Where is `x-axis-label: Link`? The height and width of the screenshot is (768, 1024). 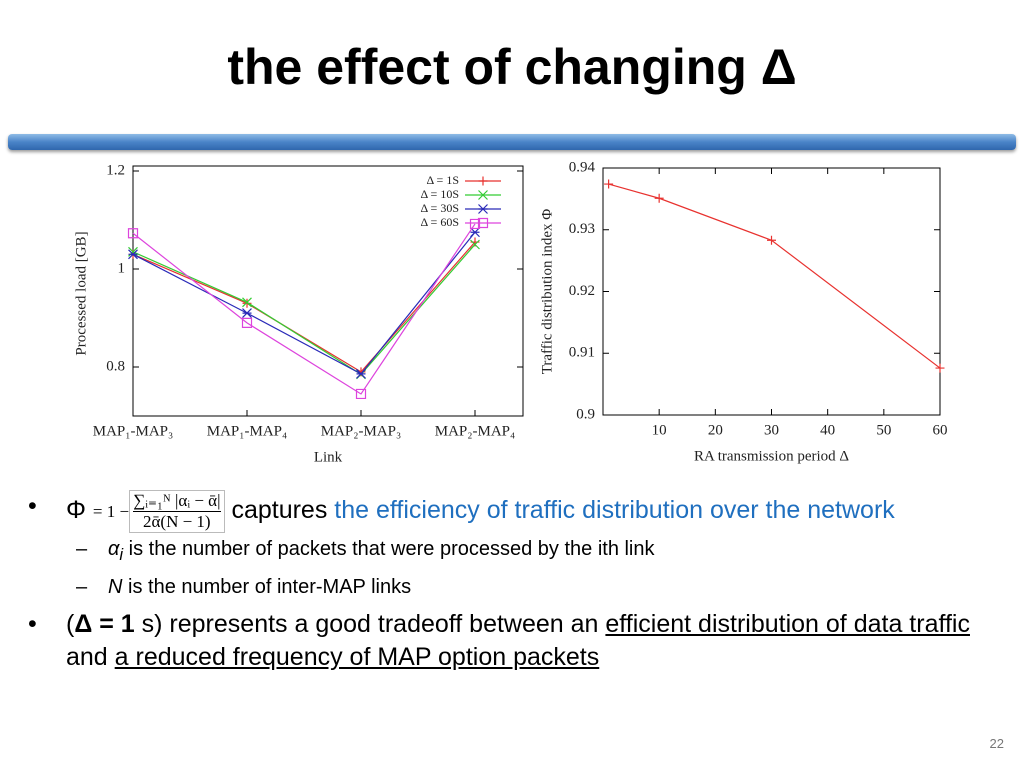 x-axis-label: Link is located at coordinates (328, 457).